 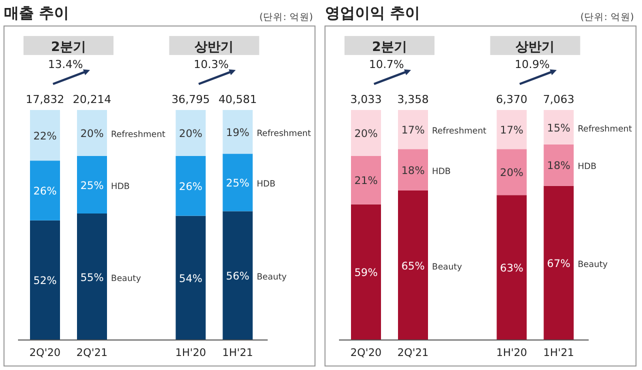 What do you see at coordinates (92, 99) in the screenshot?
I see `text: 20,214` at bounding box center [92, 99].